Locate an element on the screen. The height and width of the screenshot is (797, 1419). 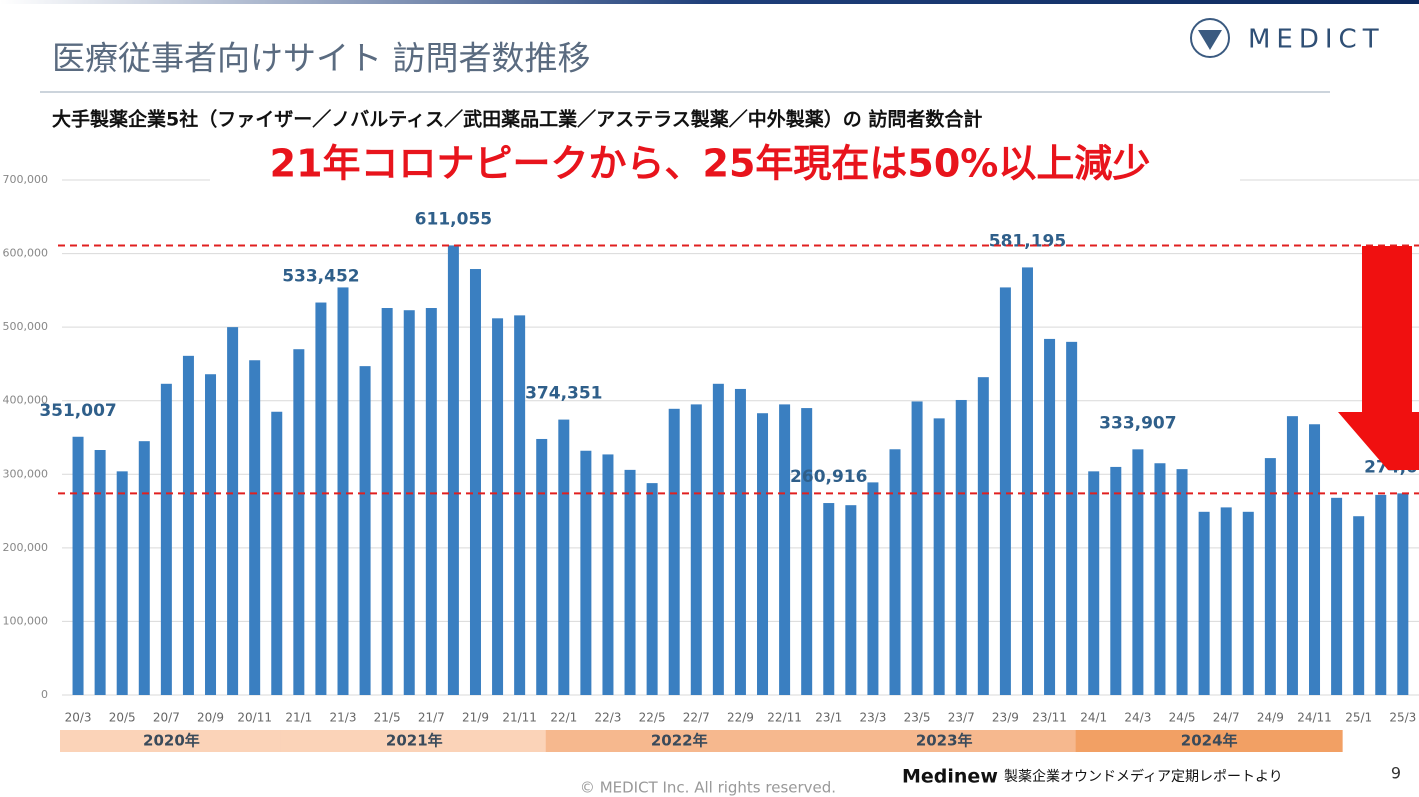
x-tick-label: 22/11 is located at coordinates (784, 718).